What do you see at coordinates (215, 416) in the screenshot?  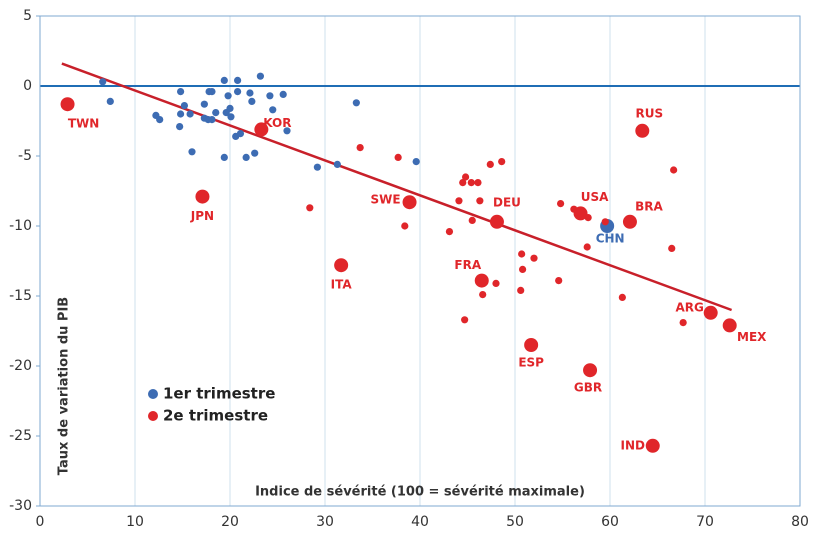 I see `legend-label: 2e trimestre` at bounding box center [215, 416].